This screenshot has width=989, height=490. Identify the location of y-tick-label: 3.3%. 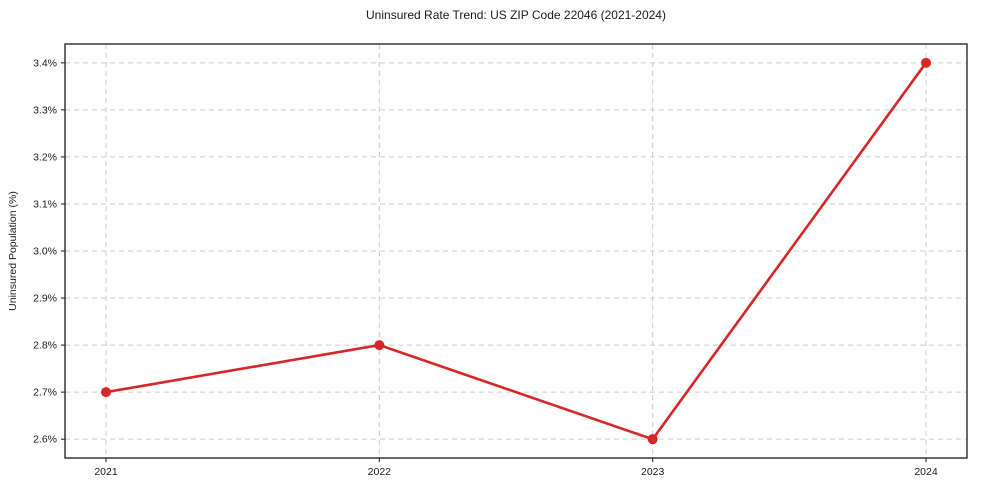
(45, 110).